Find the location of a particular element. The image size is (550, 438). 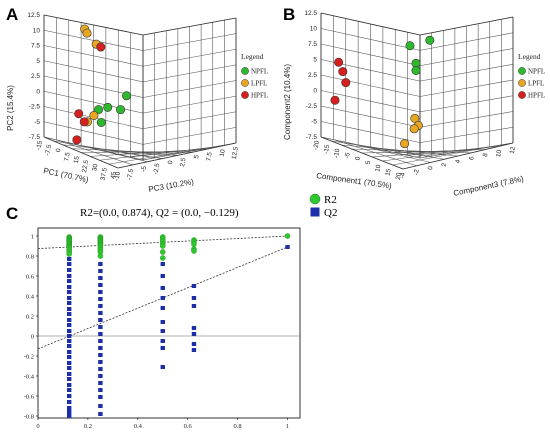

panel-b-y-axis-label: Component2 (10.4%) is located at coordinates (287, 102).